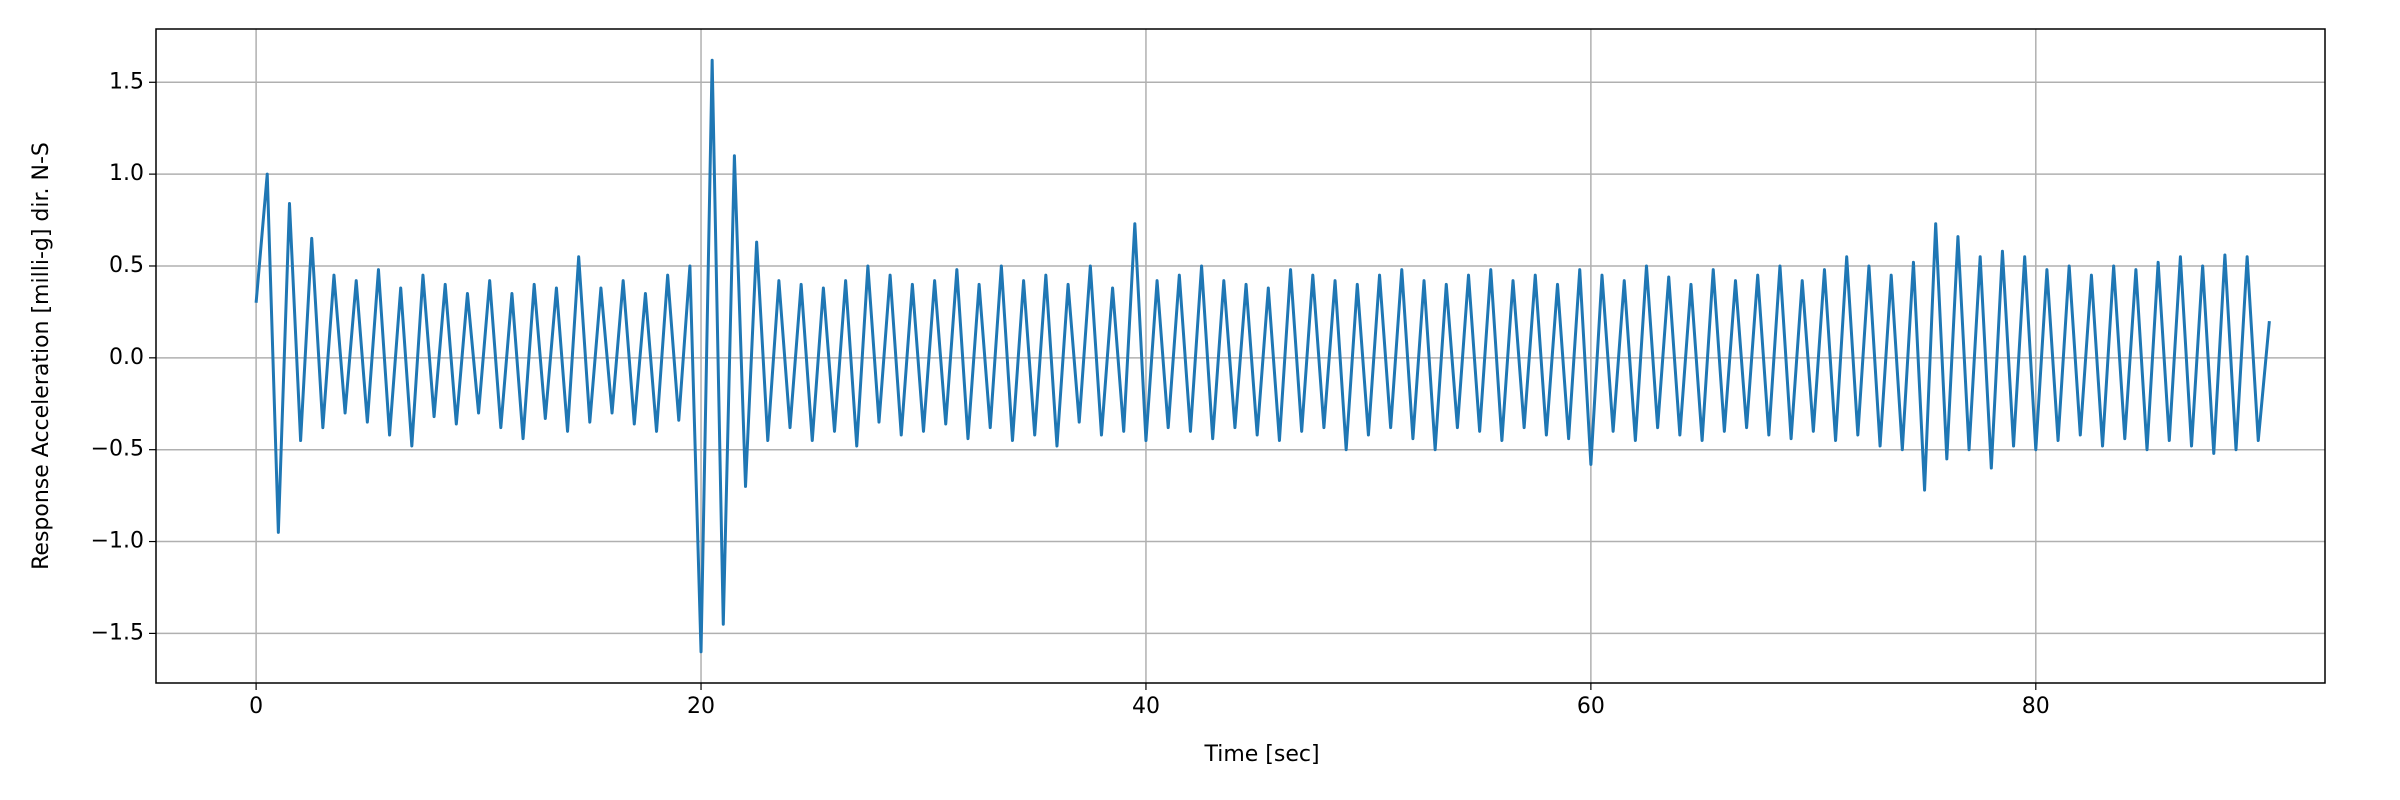  I want to click on y-tick-label: −1.5, so click(117, 632).